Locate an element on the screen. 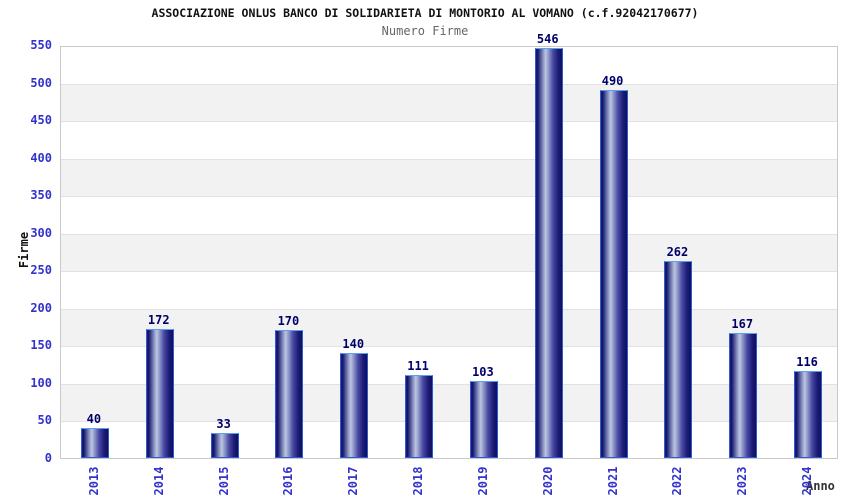  y-tick-label: 150 is located at coordinates (41, 345).